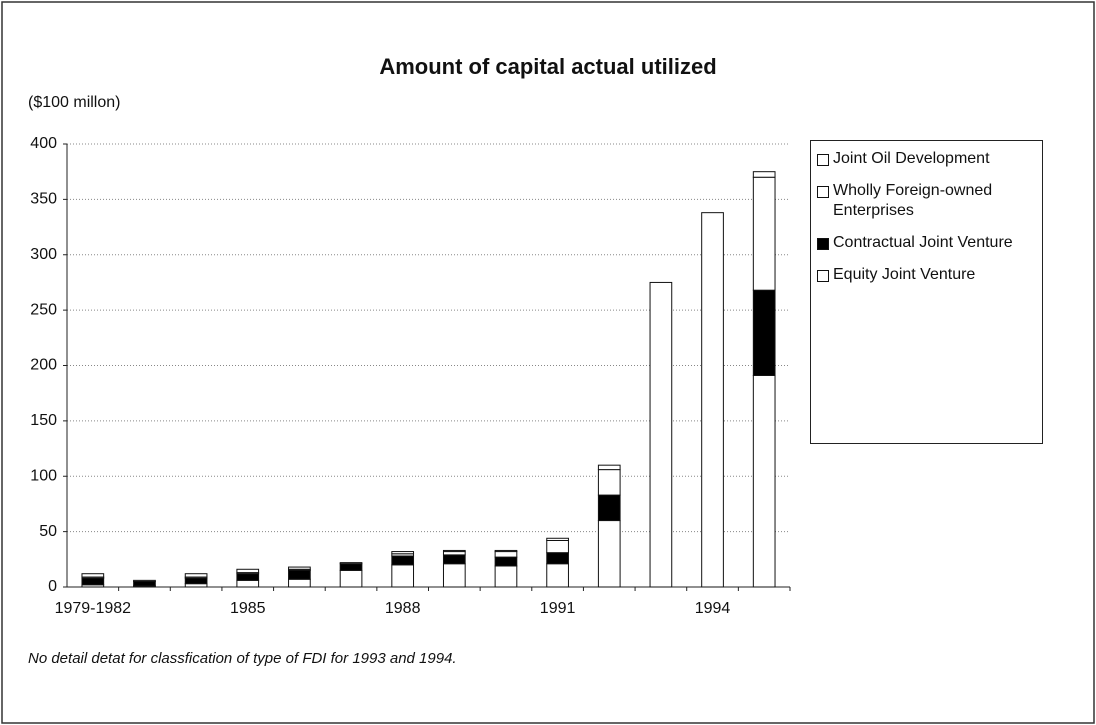 The width and height of the screenshot is (1096, 725). I want to click on legend-item: Contractual Joint Venture, so click(926, 243).